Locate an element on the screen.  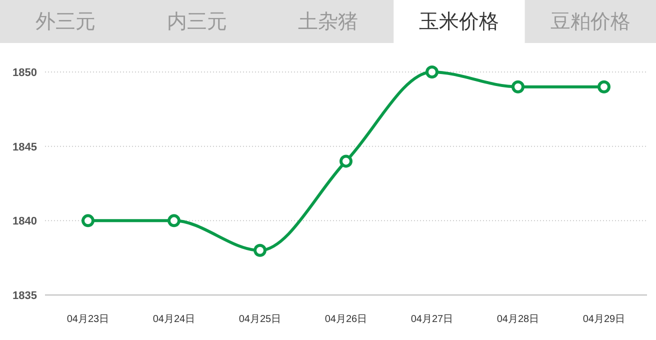
x-tick-label: 04月25日 is located at coordinates (260, 319).